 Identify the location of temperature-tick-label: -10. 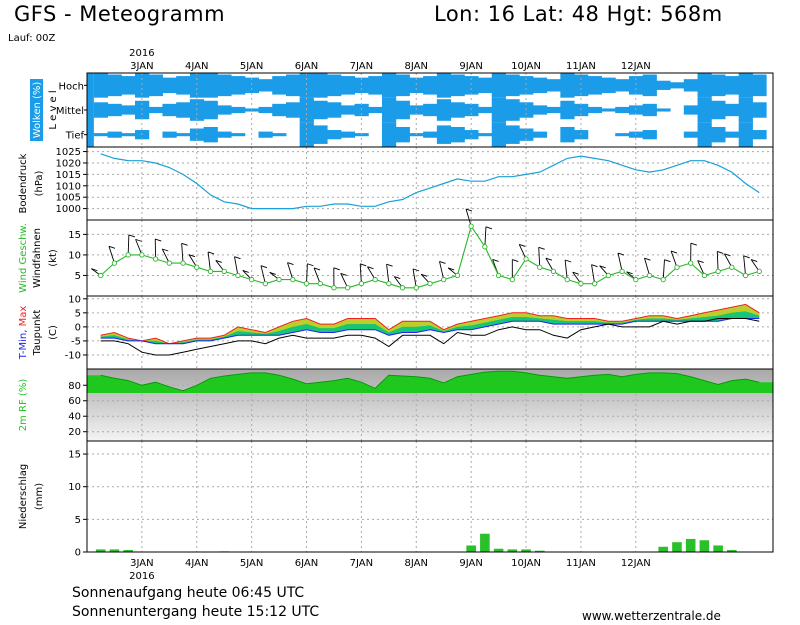
(73, 355).